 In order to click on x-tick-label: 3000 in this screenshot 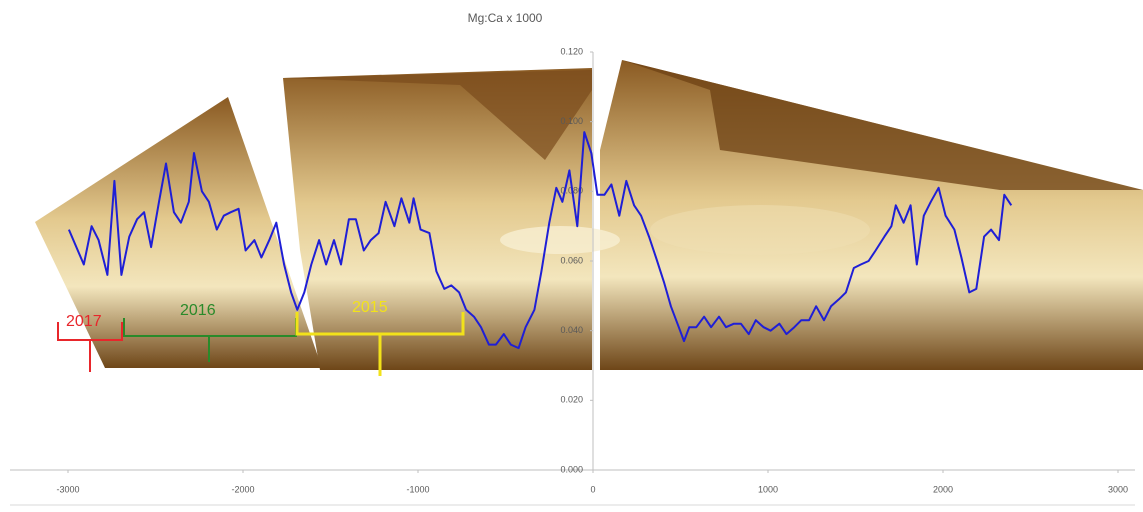, I will do `click(1118, 489)`.